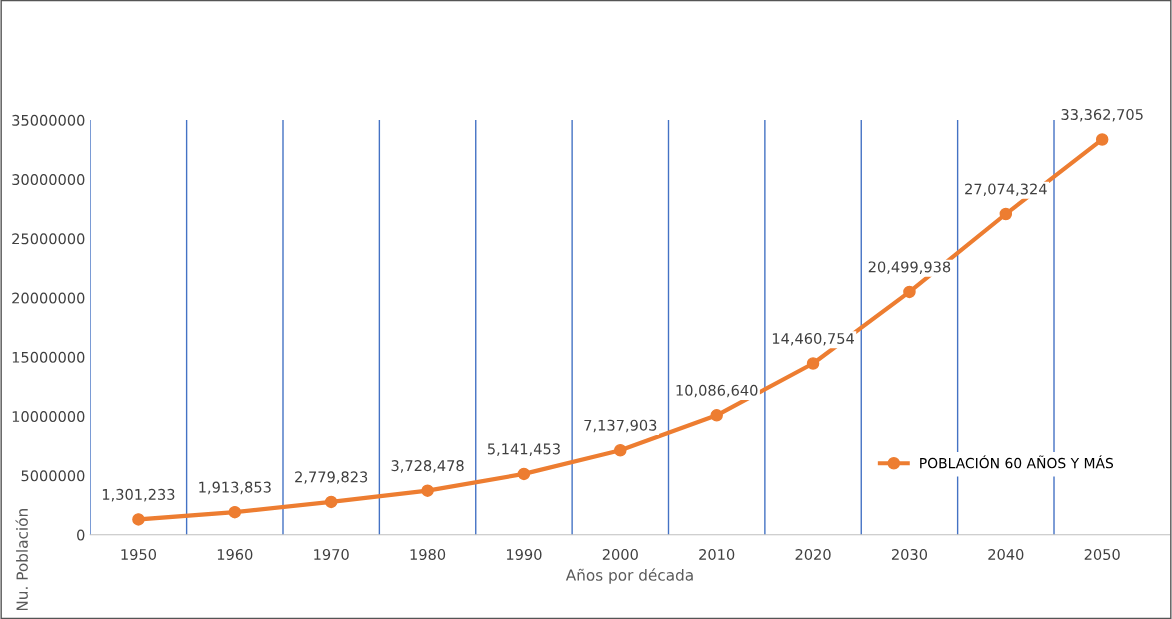 The height and width of the screenshot is (619, 1172). What do you see at coordinates (48, 180) in the screenshot?
I see `y-tick-label: 30000000` at bounding box center [48, 180].